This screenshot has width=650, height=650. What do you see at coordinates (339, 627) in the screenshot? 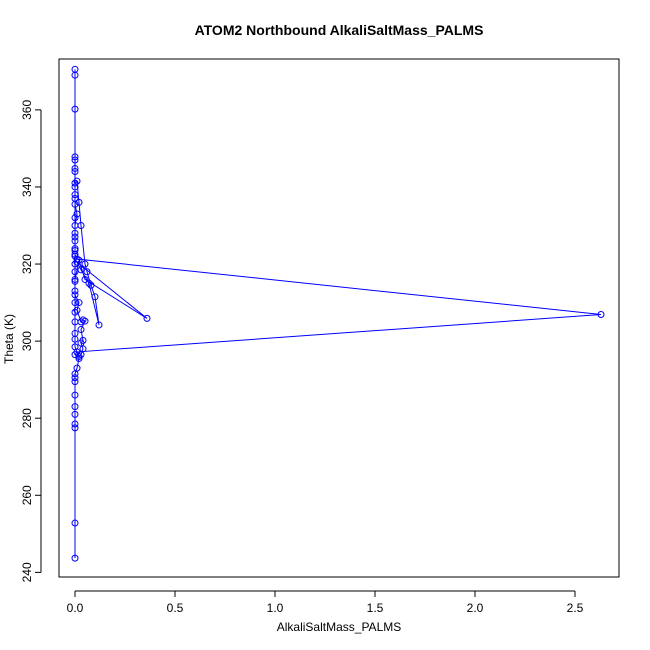
I see `x-axis-label: AlkaliSaltMass_PALMS` at bounding box center [339, 627].